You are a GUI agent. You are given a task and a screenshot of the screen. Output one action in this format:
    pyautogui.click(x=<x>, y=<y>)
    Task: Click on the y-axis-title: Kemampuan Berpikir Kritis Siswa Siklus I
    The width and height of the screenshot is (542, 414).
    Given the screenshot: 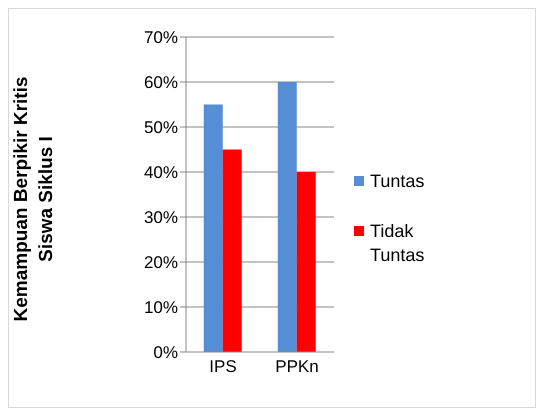 What is the action you would take?
    pyautogui.click(x=34, y=200)
    